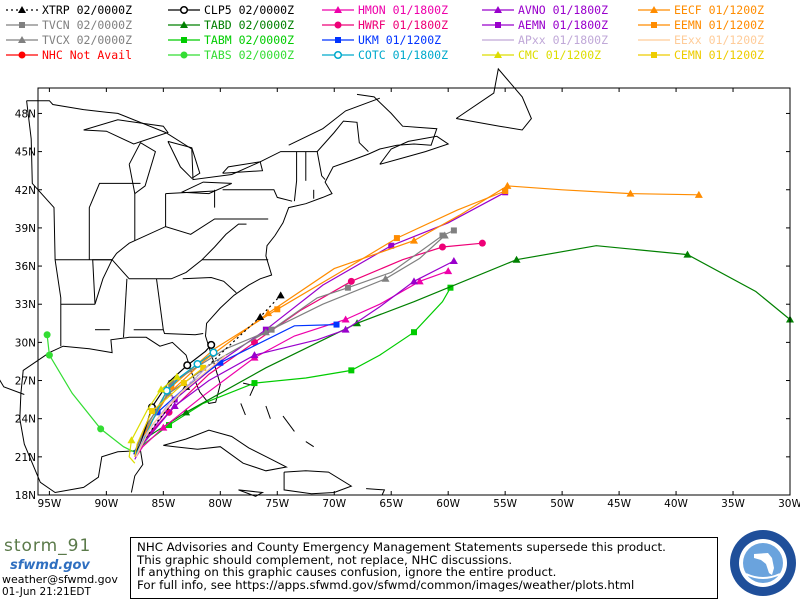 This screenshot has height=600, width=800. What do you see at coordinates (249, 55) in the screenshot?
I see `legend-label: TABS 02/0000Z` at bounding box center [249, 55].